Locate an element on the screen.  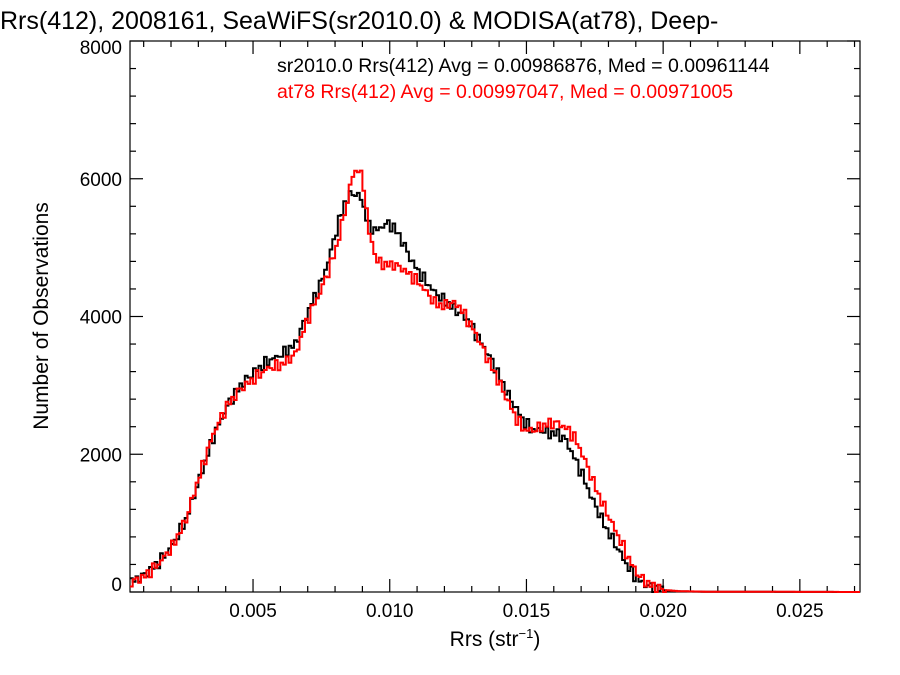
x-tick-label: 0.020 is located at coordinates (663, 611).